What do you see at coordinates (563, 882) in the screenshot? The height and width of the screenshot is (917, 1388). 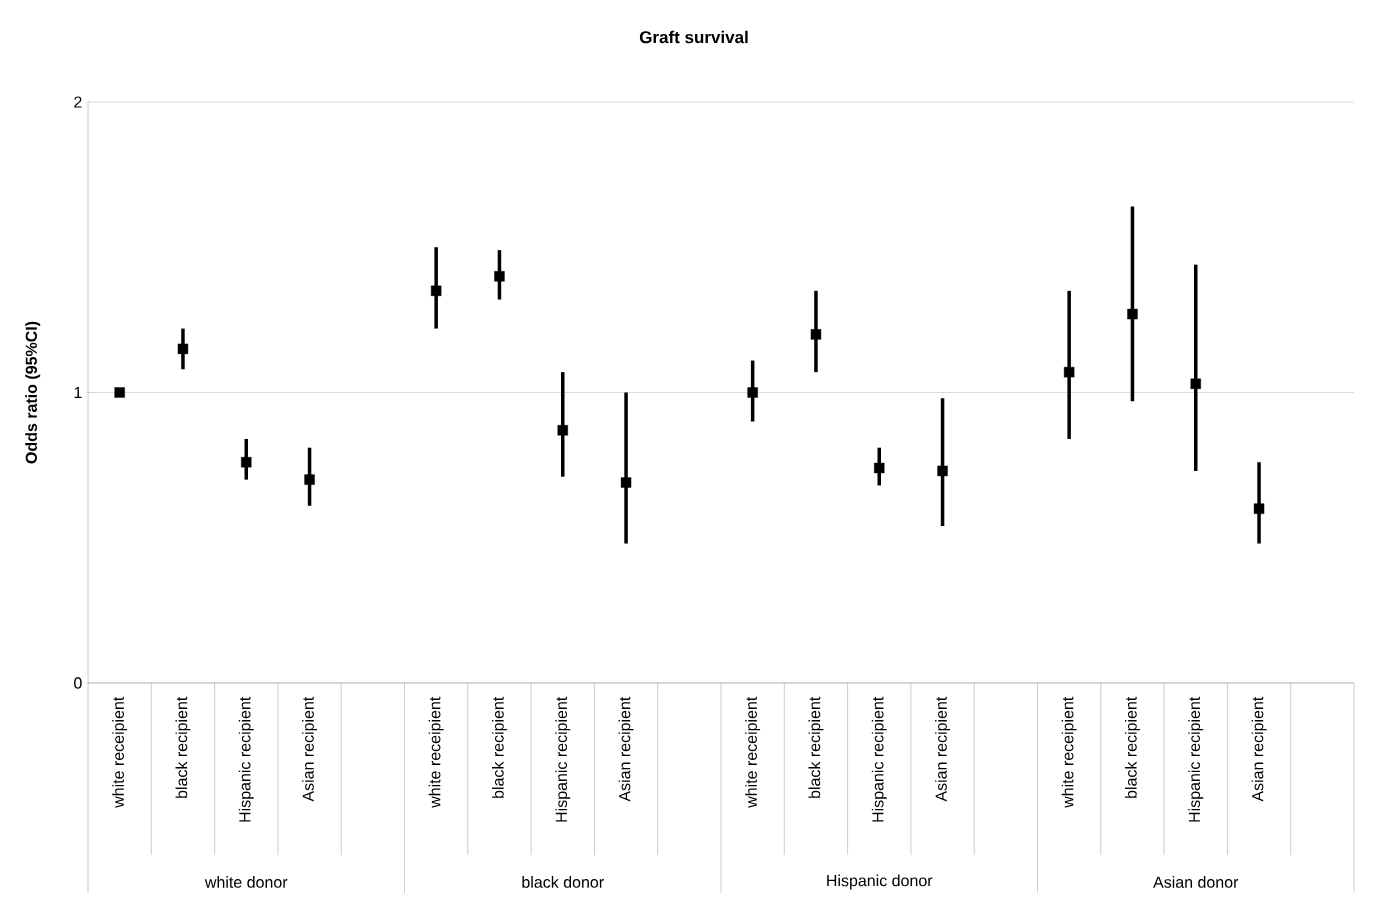 I see `text: black donor` at bounding box center [563, 882].